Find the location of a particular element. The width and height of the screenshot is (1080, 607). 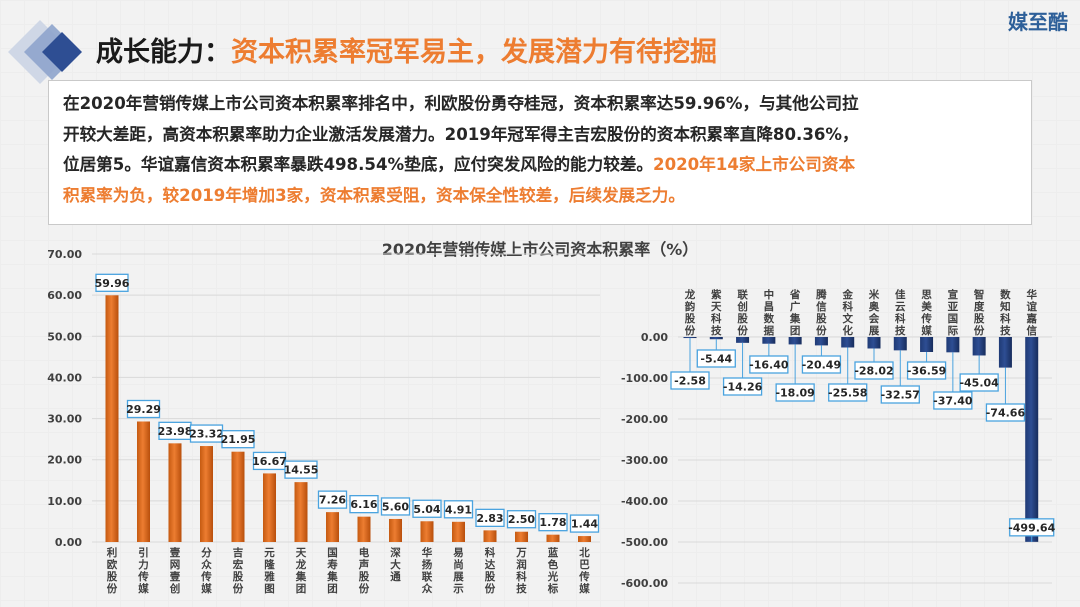

data-label: -25.58 is located at coordinates (847, 393).